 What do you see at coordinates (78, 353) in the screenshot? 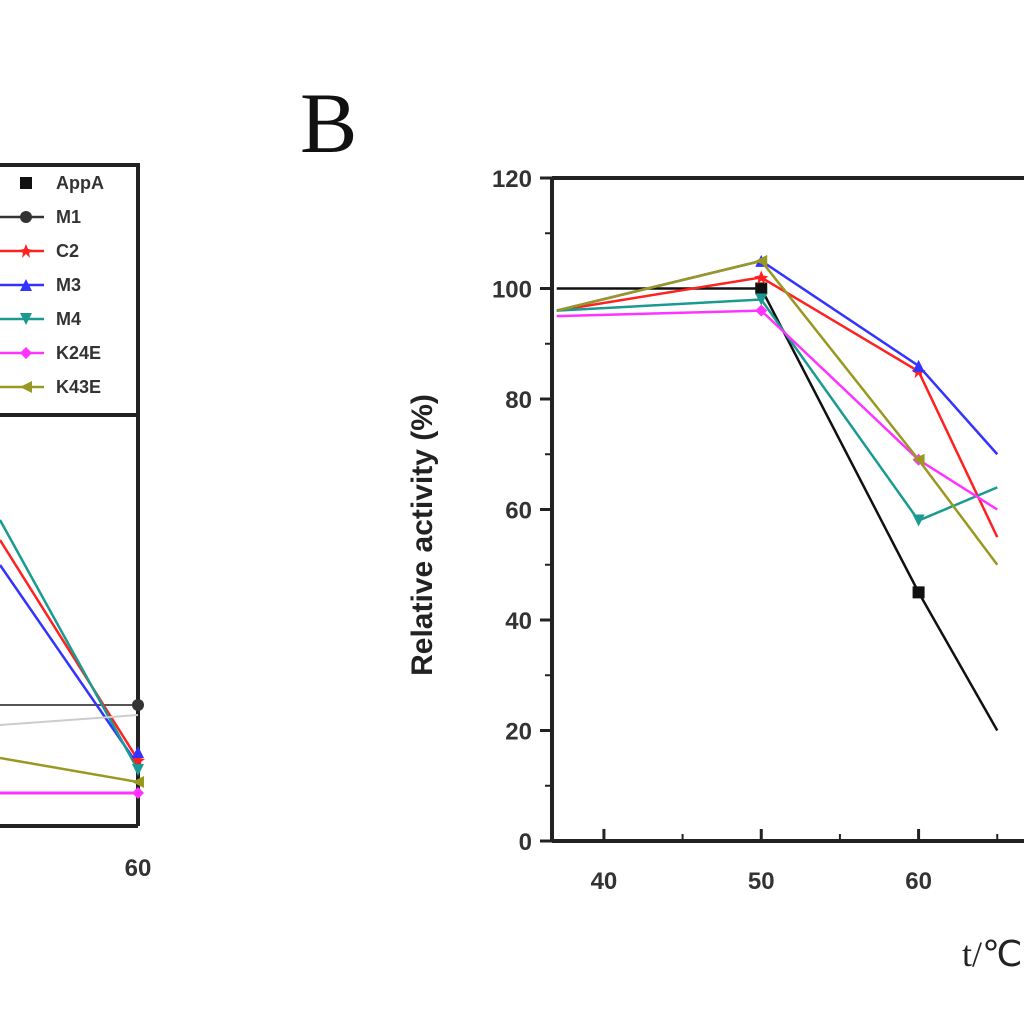
I see `legend-label: K24E` at bounding box center [78, 353].